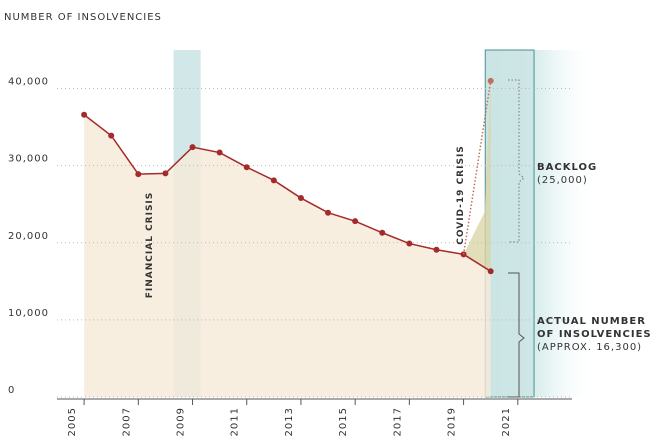 The height and width of the screenshot is (447, 650). I want to click on x-tick-label: 2005, so click(72, 421).